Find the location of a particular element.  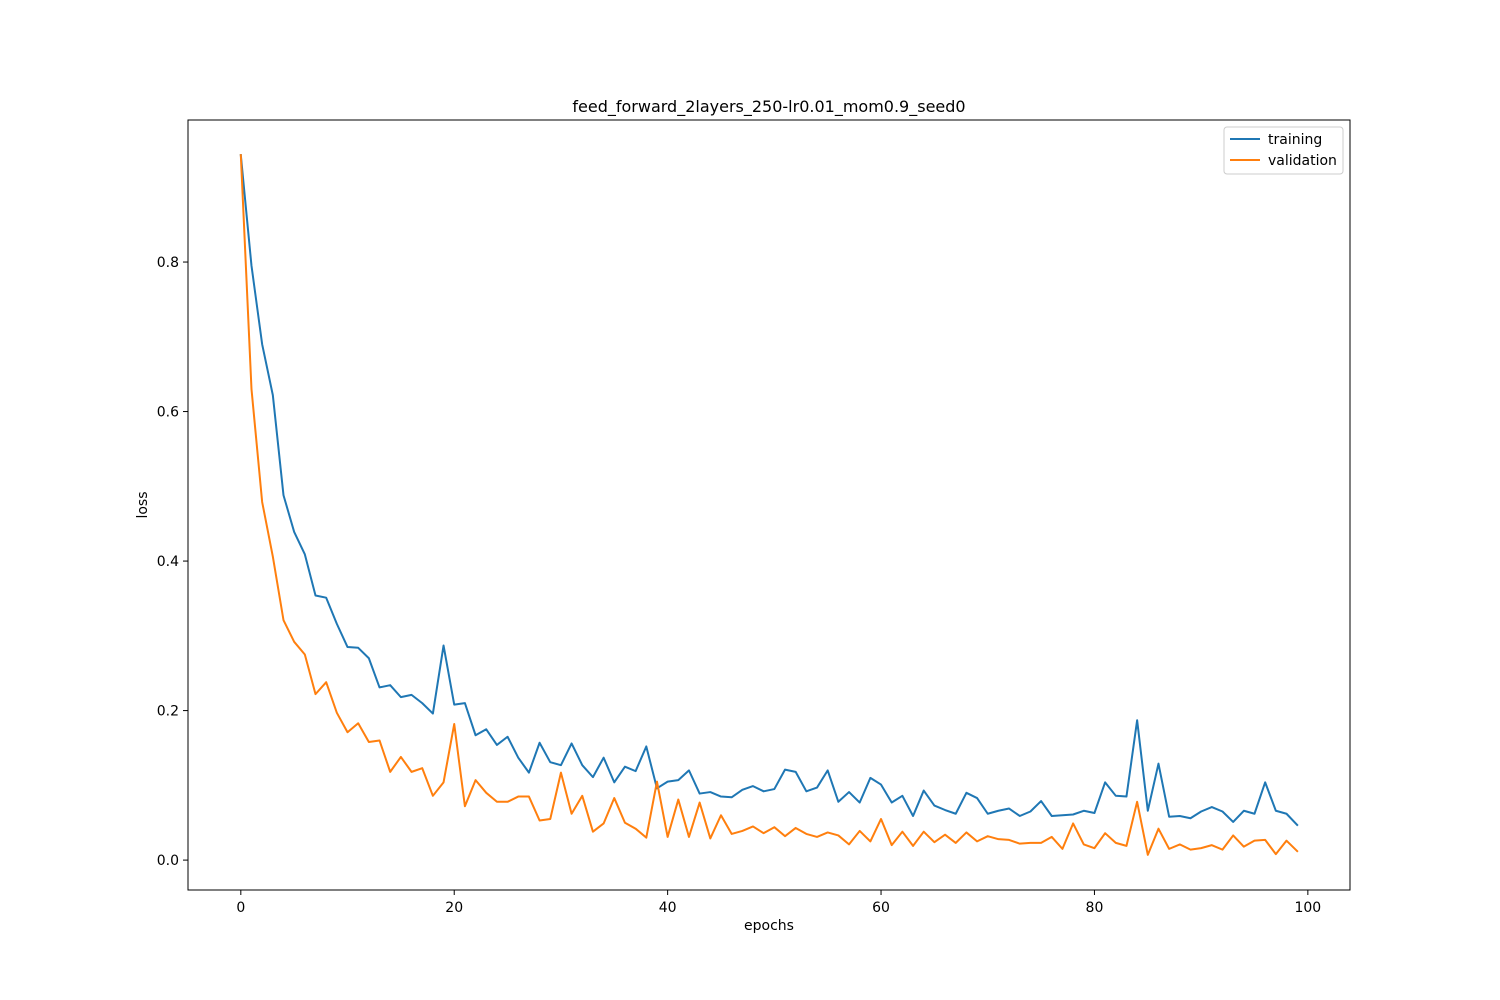

x-tick-label: 80 is located at coordinates (1095, 908).